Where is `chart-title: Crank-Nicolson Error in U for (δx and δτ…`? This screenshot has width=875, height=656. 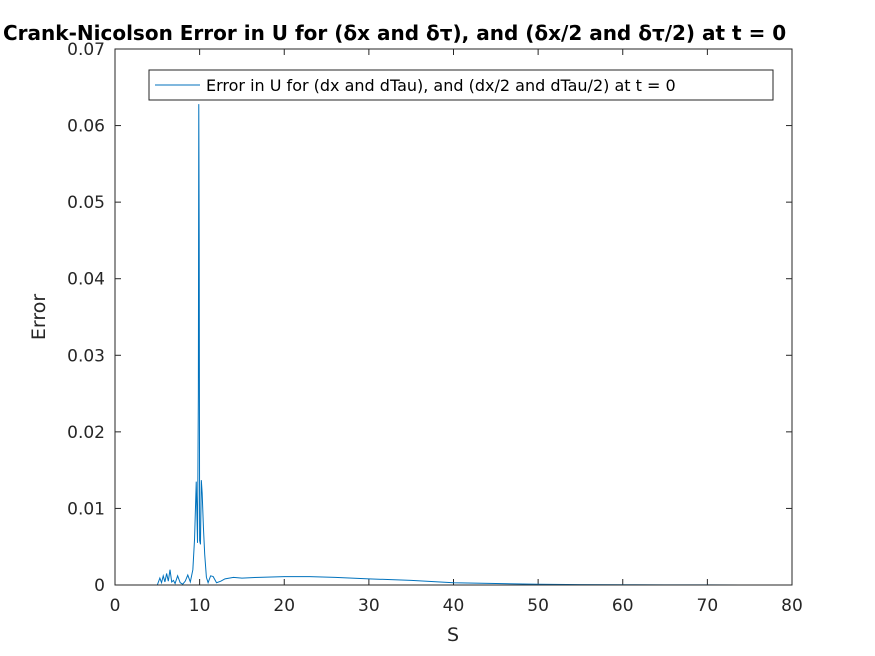 chart-title: Crank-Nicolson Error in U for (δx and δτ… is located at coordinates (394, 33).